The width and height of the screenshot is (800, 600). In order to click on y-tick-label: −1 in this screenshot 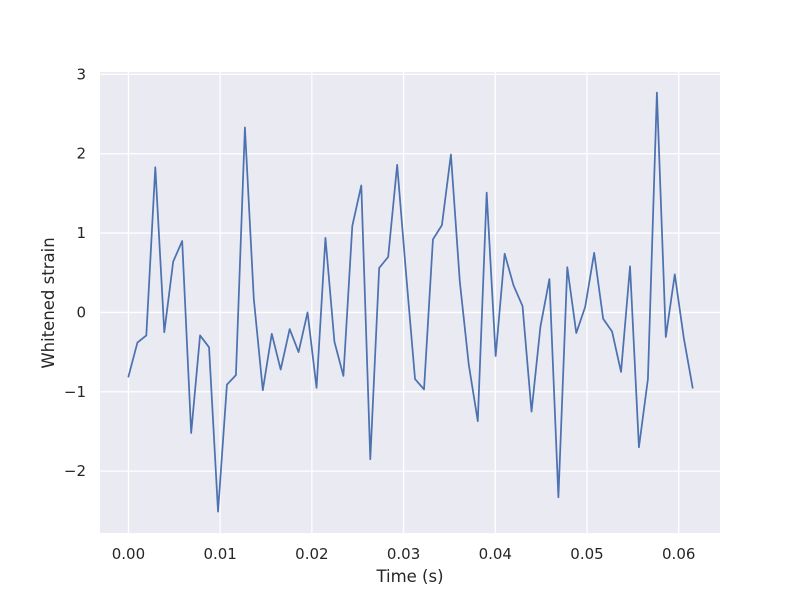, I will do `click(75, 392)`.